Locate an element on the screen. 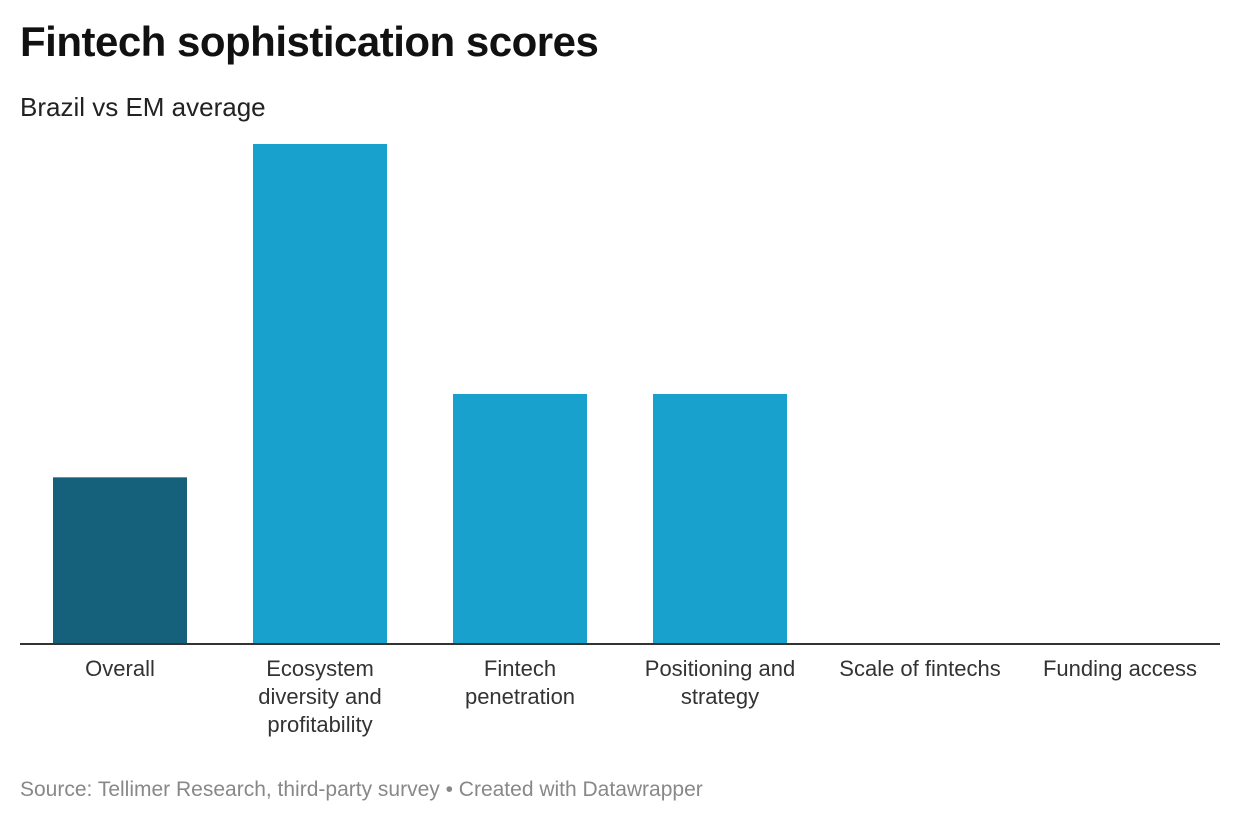  chart-subtitle: Brazil vs EM average is located at coordinates (143, 107).